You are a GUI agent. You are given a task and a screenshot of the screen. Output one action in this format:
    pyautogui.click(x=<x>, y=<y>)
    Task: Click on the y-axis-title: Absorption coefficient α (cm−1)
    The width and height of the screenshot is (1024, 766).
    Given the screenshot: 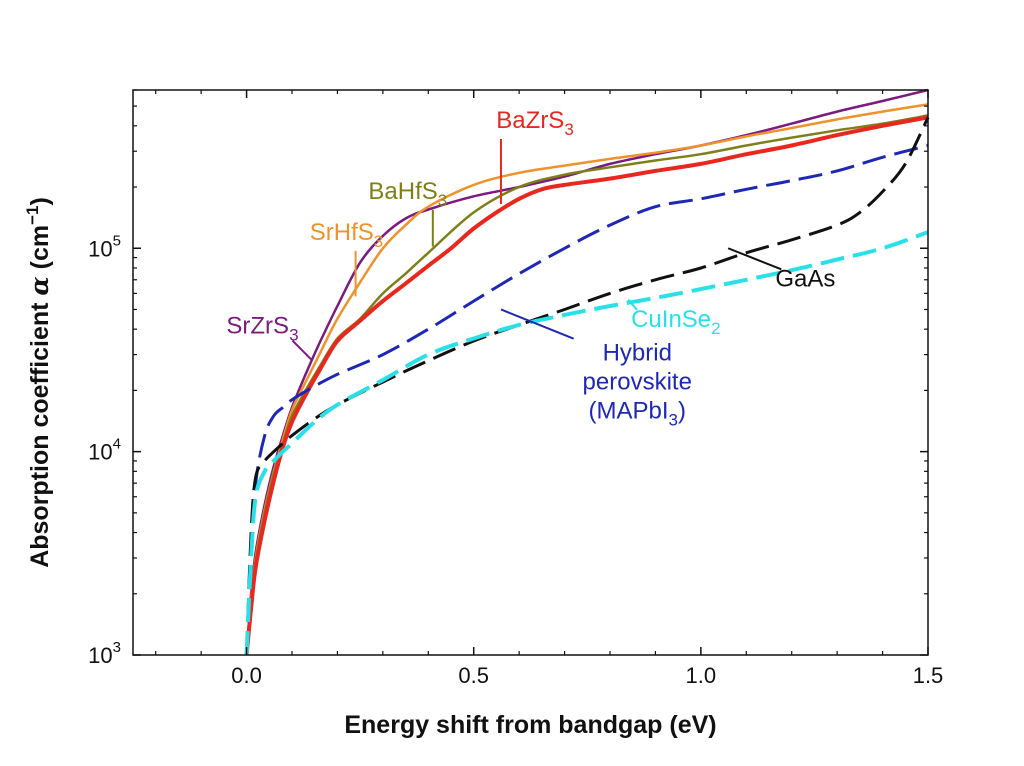 What is the action you would take?
    pyautogui.click(x=38, y=382)
    